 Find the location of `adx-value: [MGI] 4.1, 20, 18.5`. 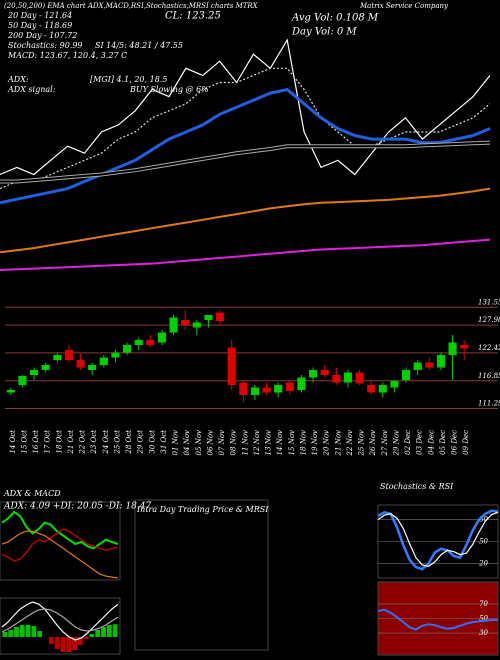

adx-value: [MGI] 4.1, 20, 18.5 is located at coordinates (128, 79).